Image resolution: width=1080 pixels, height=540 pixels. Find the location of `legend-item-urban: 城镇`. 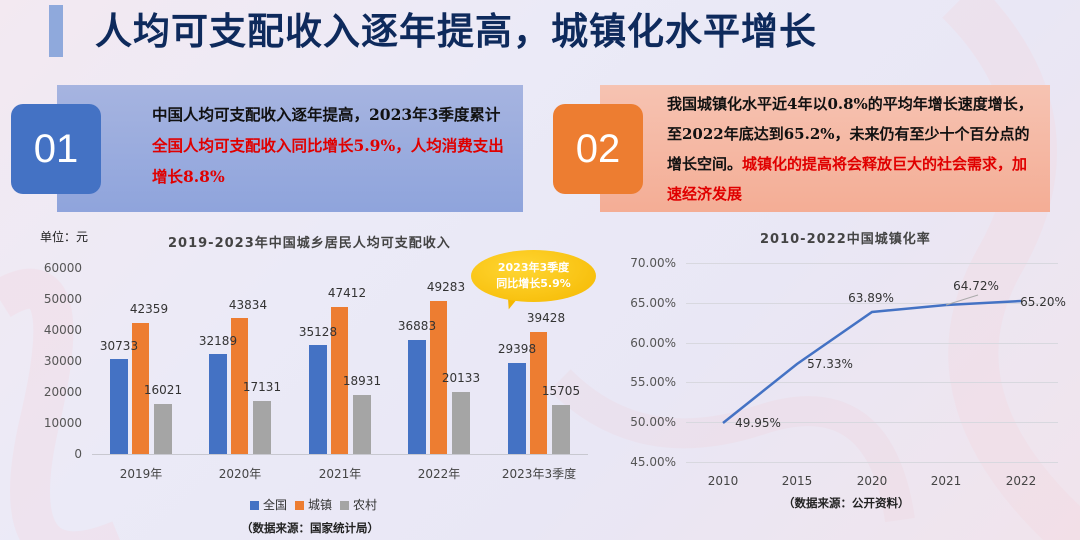

legend-item-urban: 城镇 is located at coordinates (313, 504).